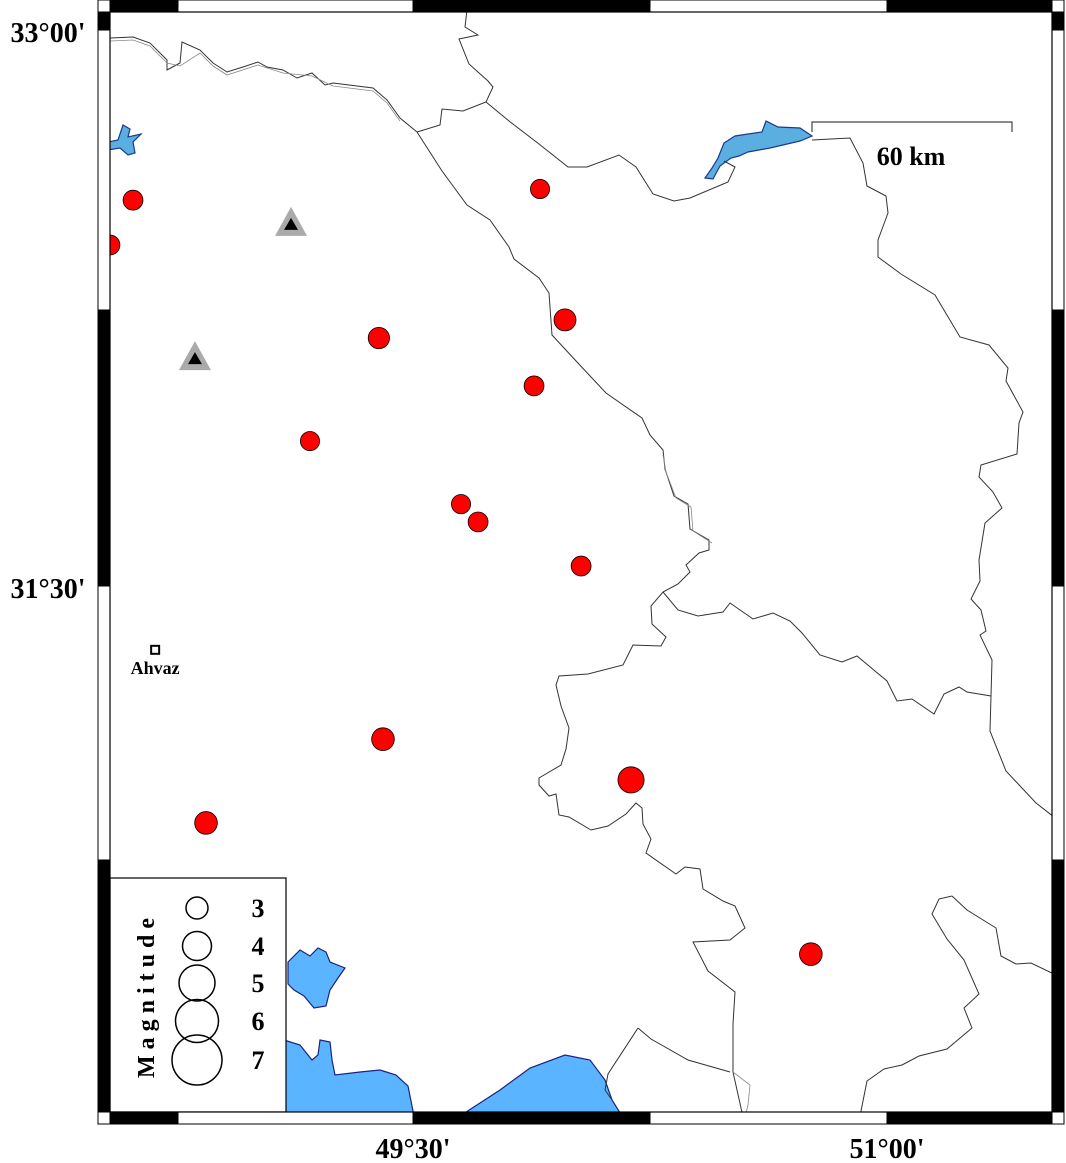 This screenshot has height=1163, width=1066. Describe the element at coordinates (258, 1021) in the screenshot. I see `legend-label: 6` at that location.